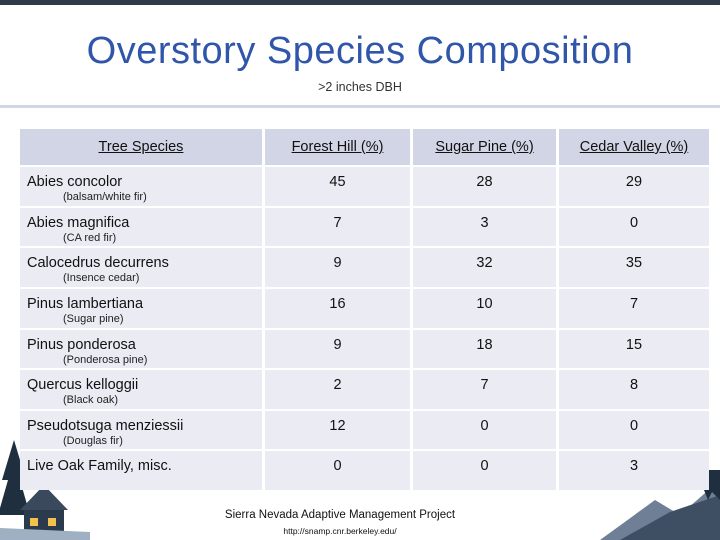 This screenshot has width=720, height=540. What do you see at coordinates (634, 147) in the screenshot?
I see `header-cedar-valley: Cedar Valley (%)` at bounding box center [634, 147].